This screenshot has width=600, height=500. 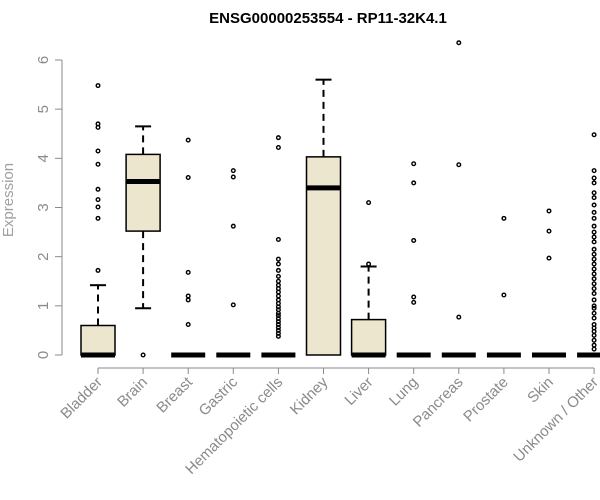 What do you see at coordinates (43, 256) in the screenshot?
I see `y-tick-label: 2` at bounding box center [43, 256].